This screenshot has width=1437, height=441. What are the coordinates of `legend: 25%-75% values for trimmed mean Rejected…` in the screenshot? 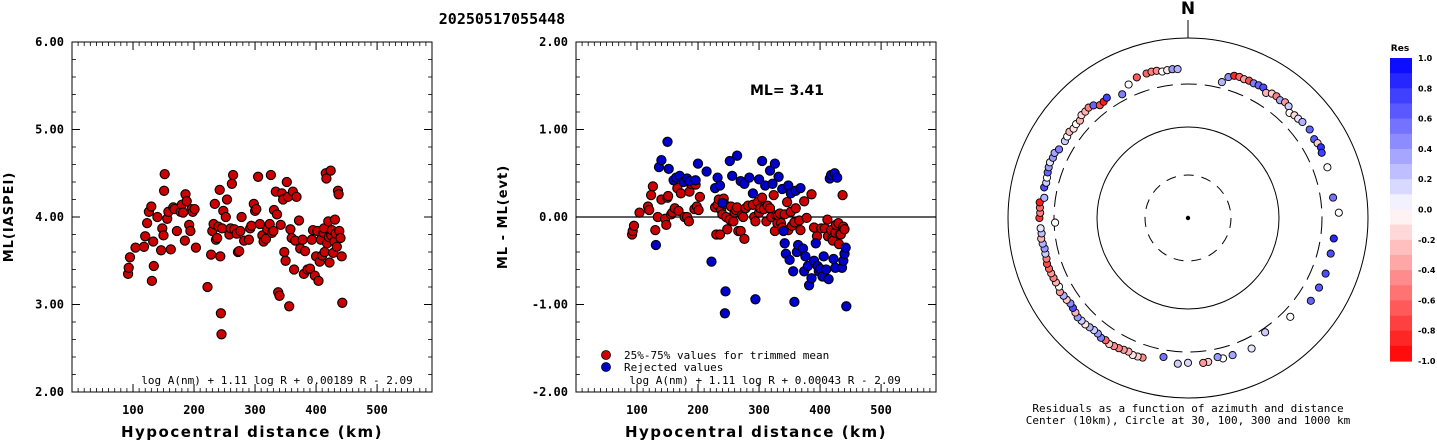 It's located at (715, 361).